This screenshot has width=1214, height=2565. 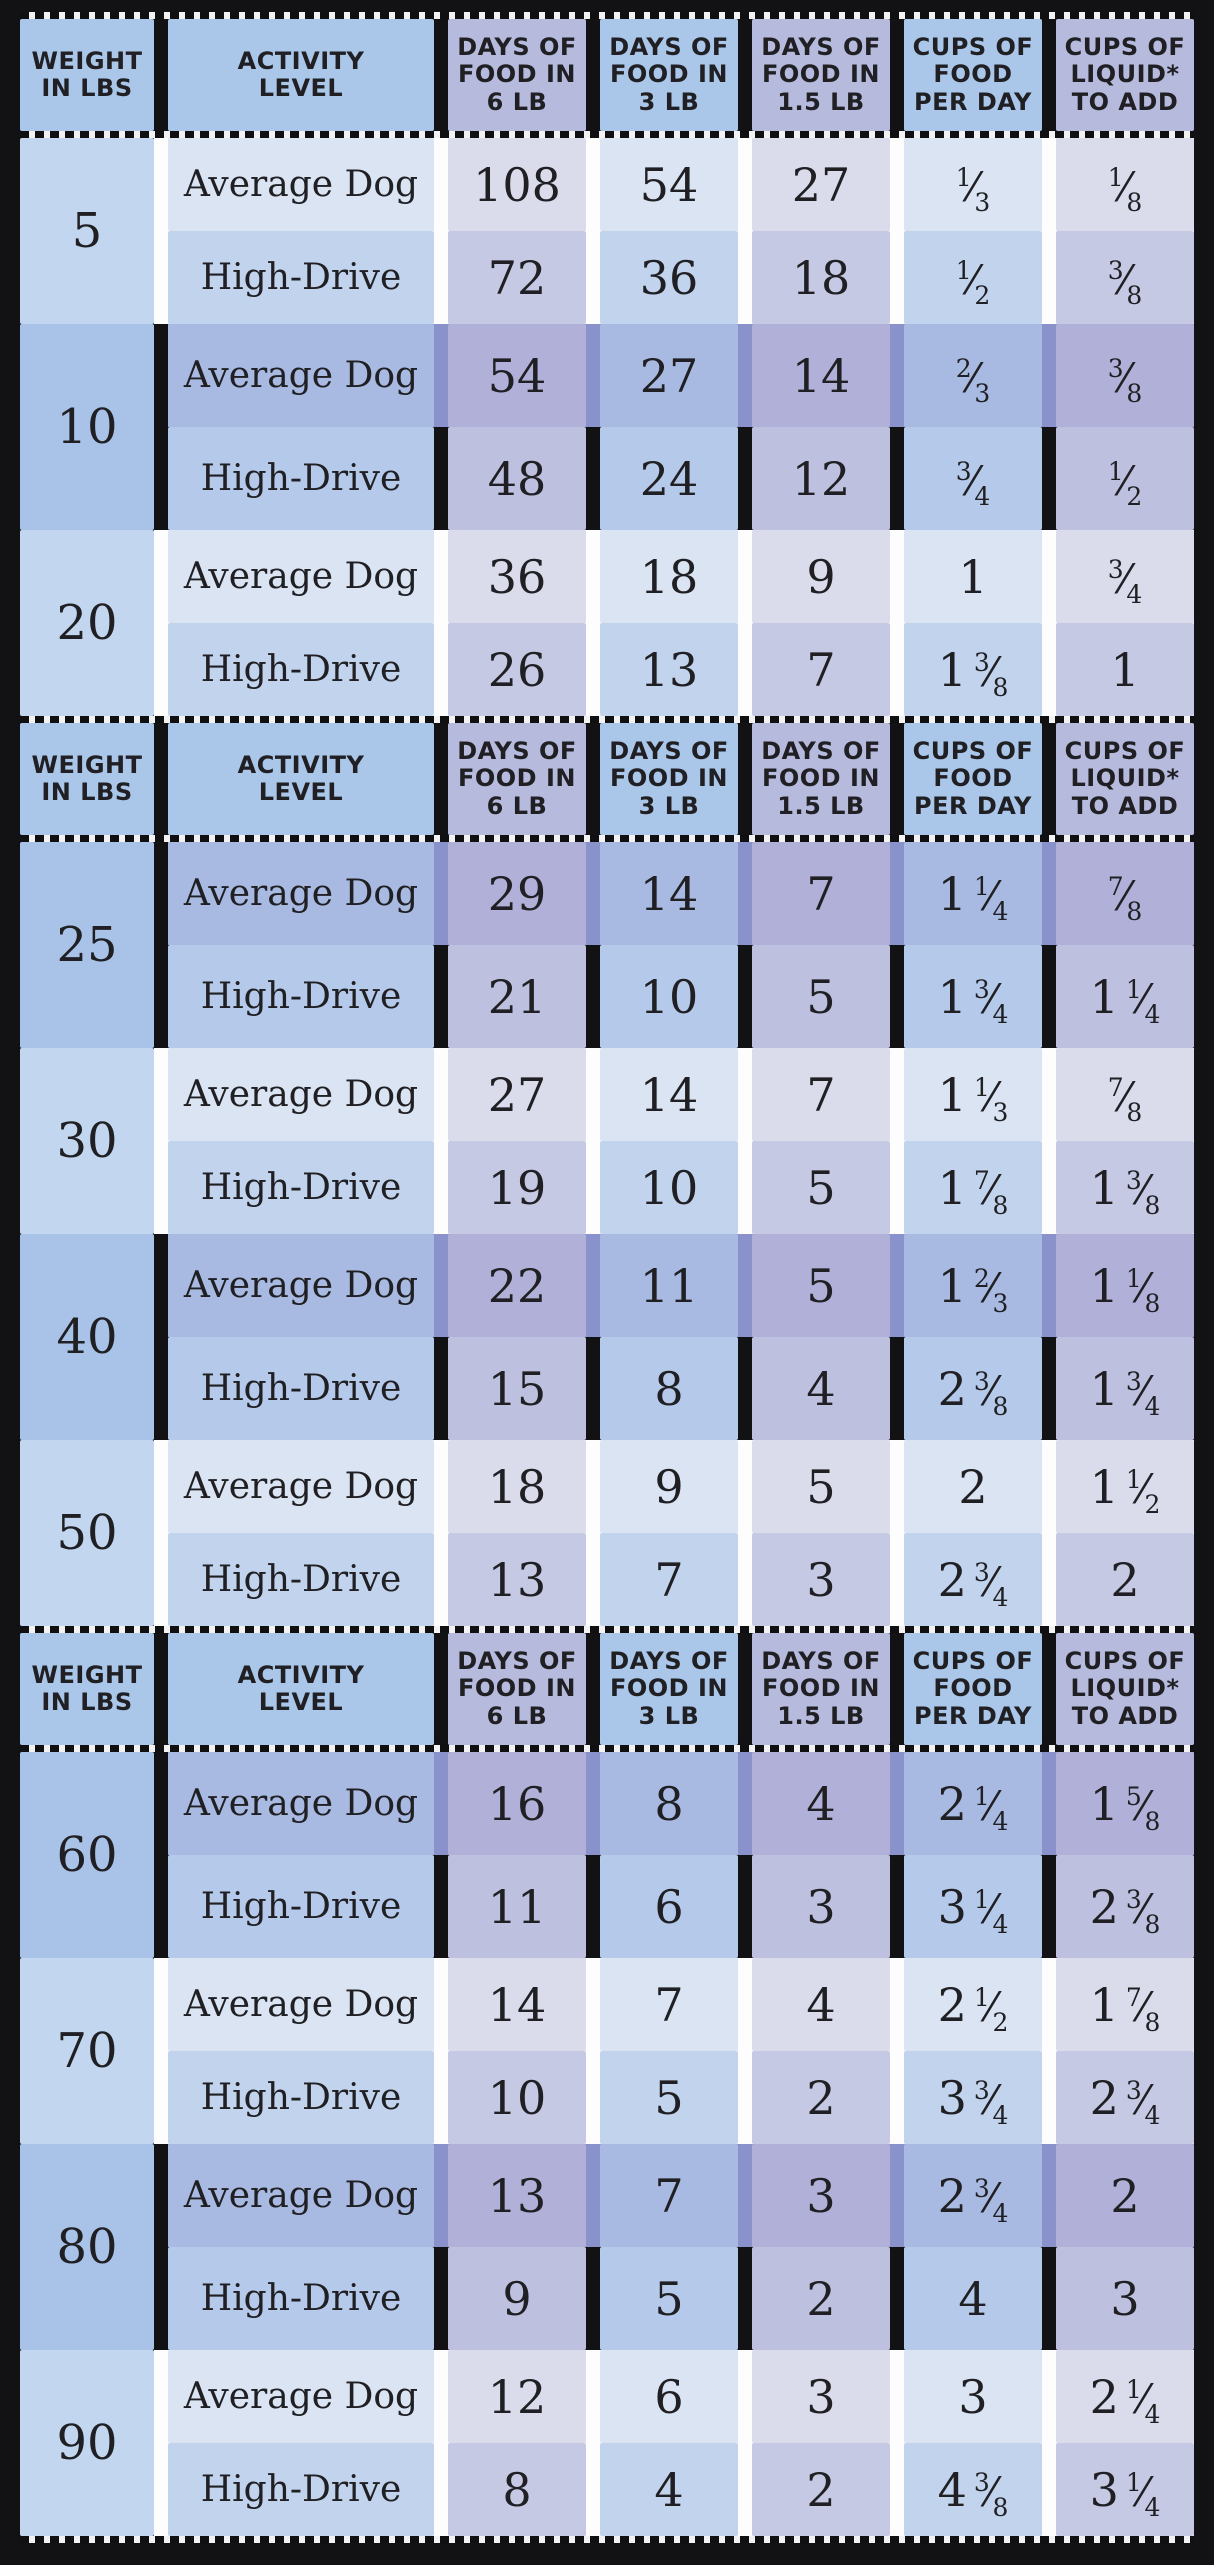 What do you see at coordinates (973, 2396) in the screenshot?
I see `value-cell: 3` at bounding box center [973, 2396].